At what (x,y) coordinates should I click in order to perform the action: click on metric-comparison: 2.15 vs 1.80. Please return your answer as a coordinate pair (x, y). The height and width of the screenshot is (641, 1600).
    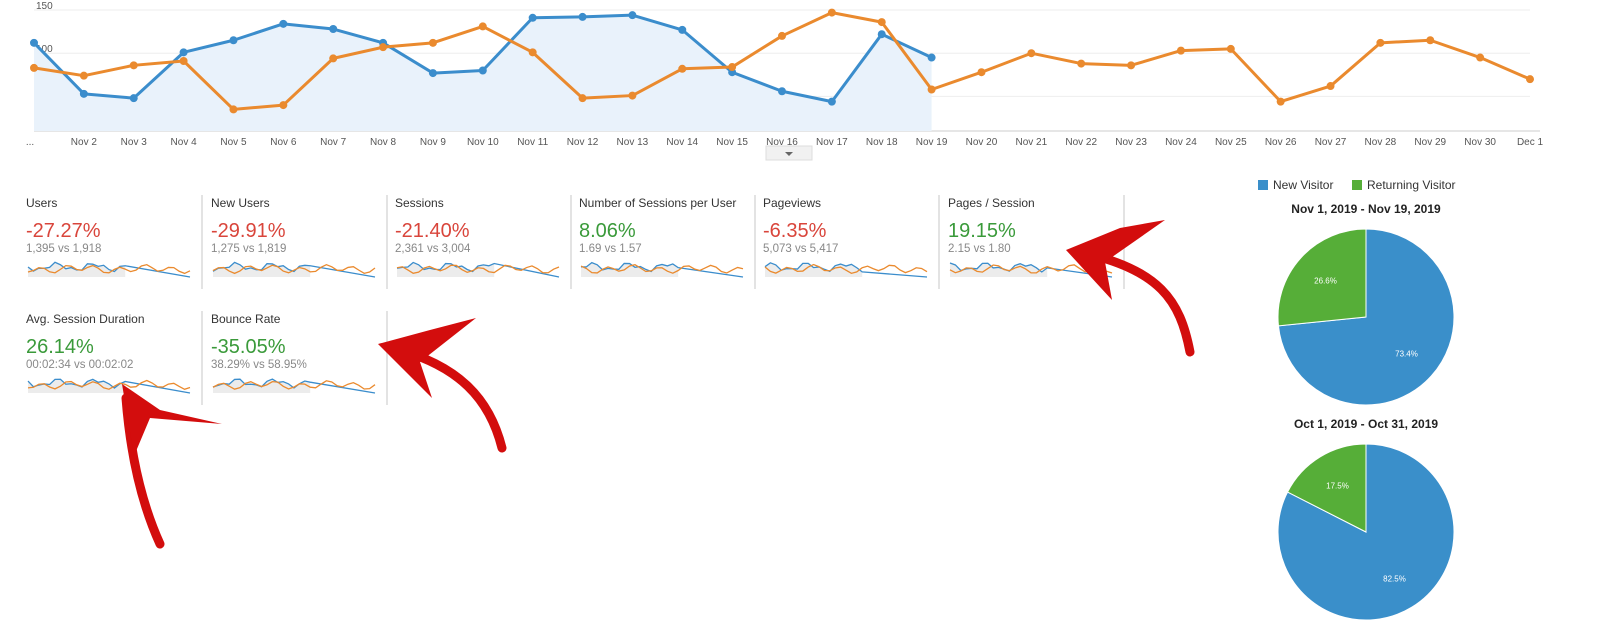
    Looking at the image, I should click on (979, 249).